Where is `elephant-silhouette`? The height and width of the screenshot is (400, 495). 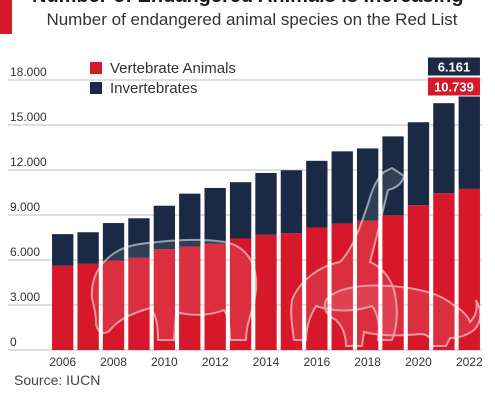 elephant-silhouette is located at coordinates (174, 289).